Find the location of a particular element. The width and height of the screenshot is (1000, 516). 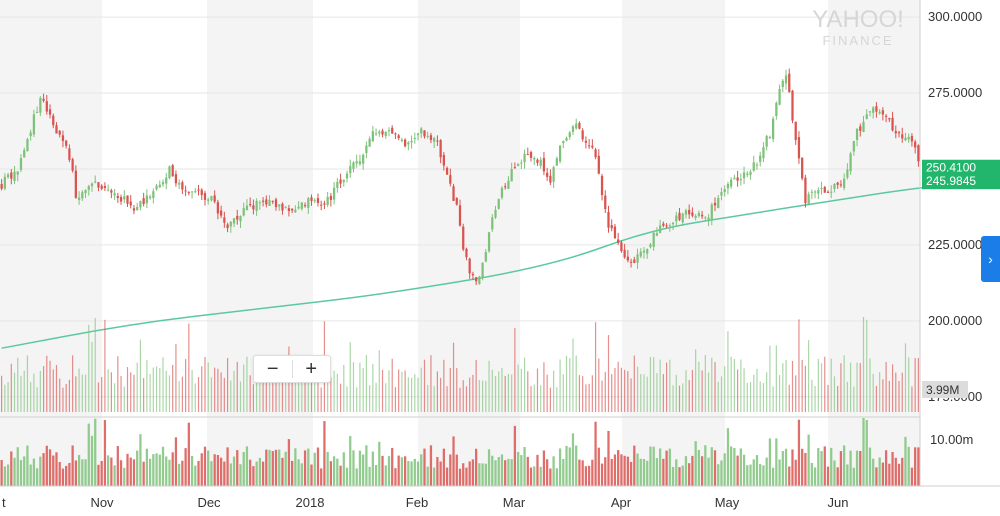

zoom-in-button: + is located at coordinates (311, 369).